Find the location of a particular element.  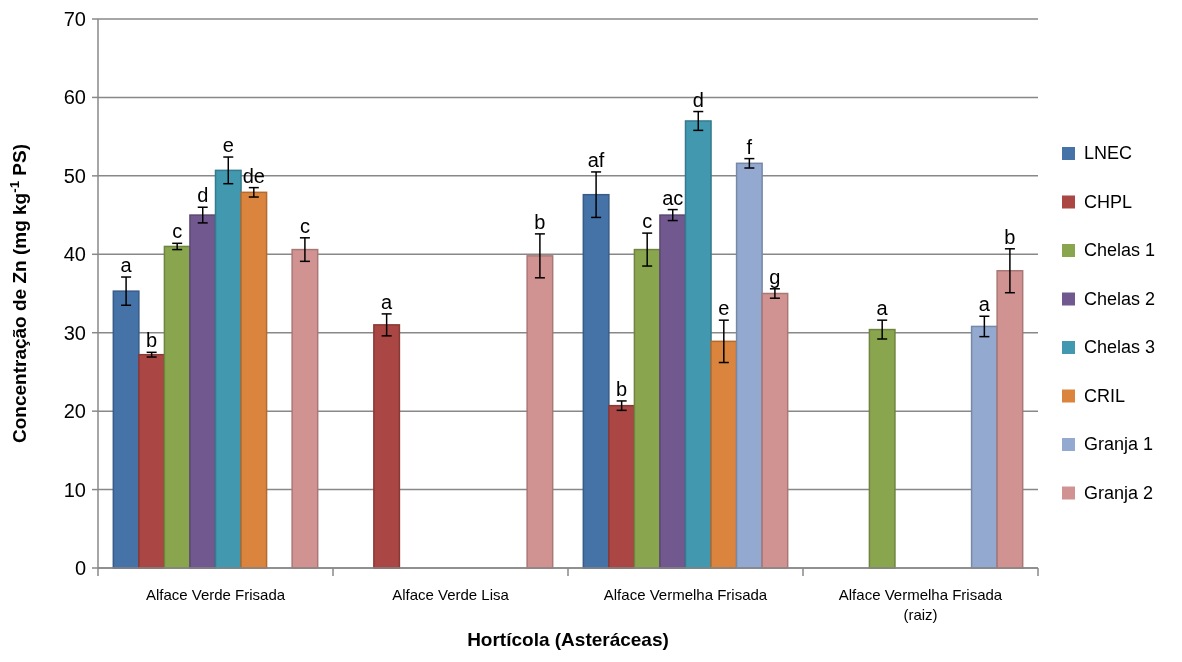

y-tick-label: 0 is located at coordinates (80, 568).